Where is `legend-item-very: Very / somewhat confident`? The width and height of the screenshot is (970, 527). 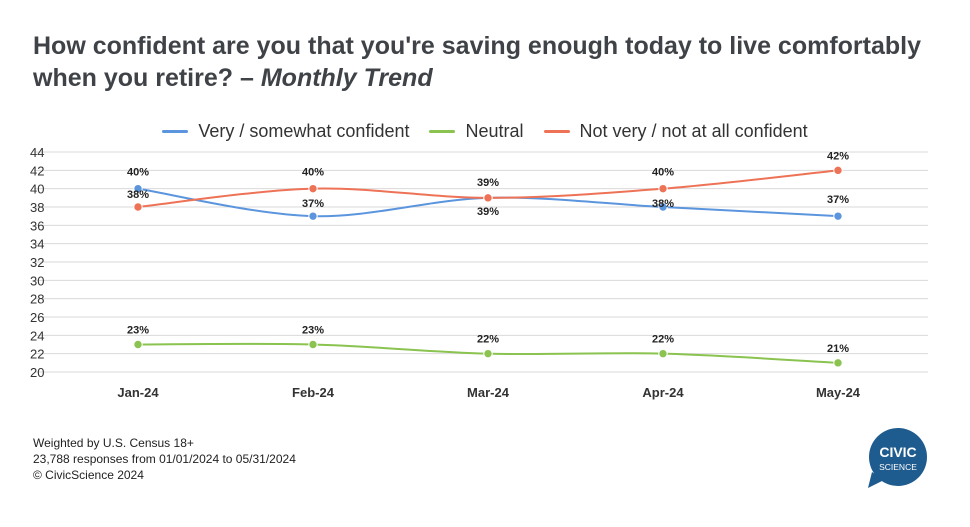 legend-item-very: Very / somewhat confident is located at coordinates (285, 131).